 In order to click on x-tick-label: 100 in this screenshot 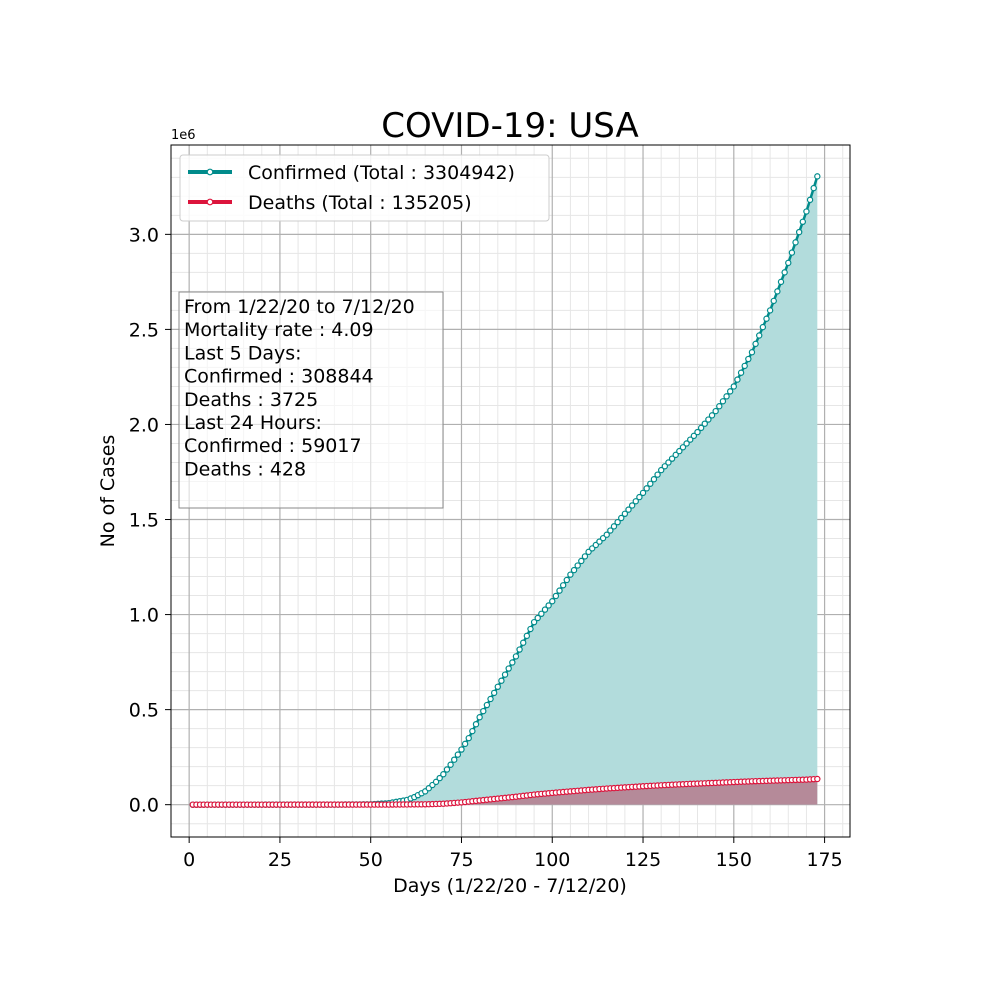, I will do `click(552, 860)`.